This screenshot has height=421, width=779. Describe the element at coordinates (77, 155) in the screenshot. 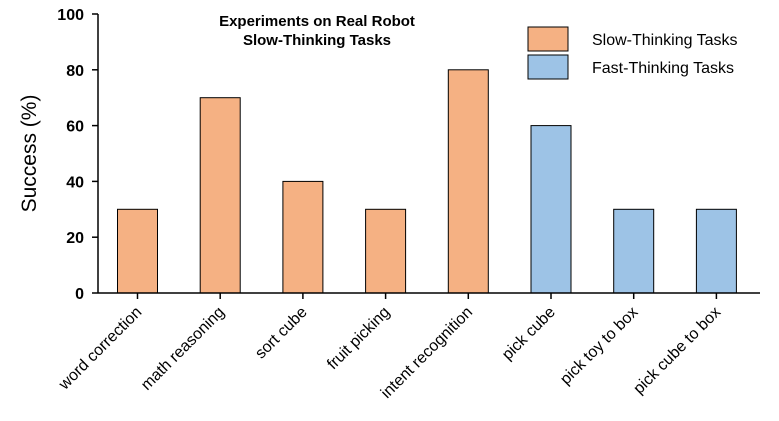

I see `y-ticks-group: 0 20 40 60 80 100` at that location.